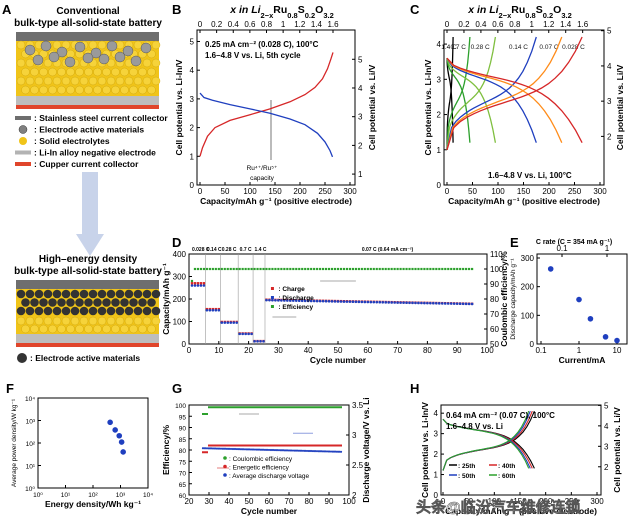  What do you see at coordinates (22, 358) in the screenshot?
I see `legend-dark-active-icon` at bounding box center [22, 358].